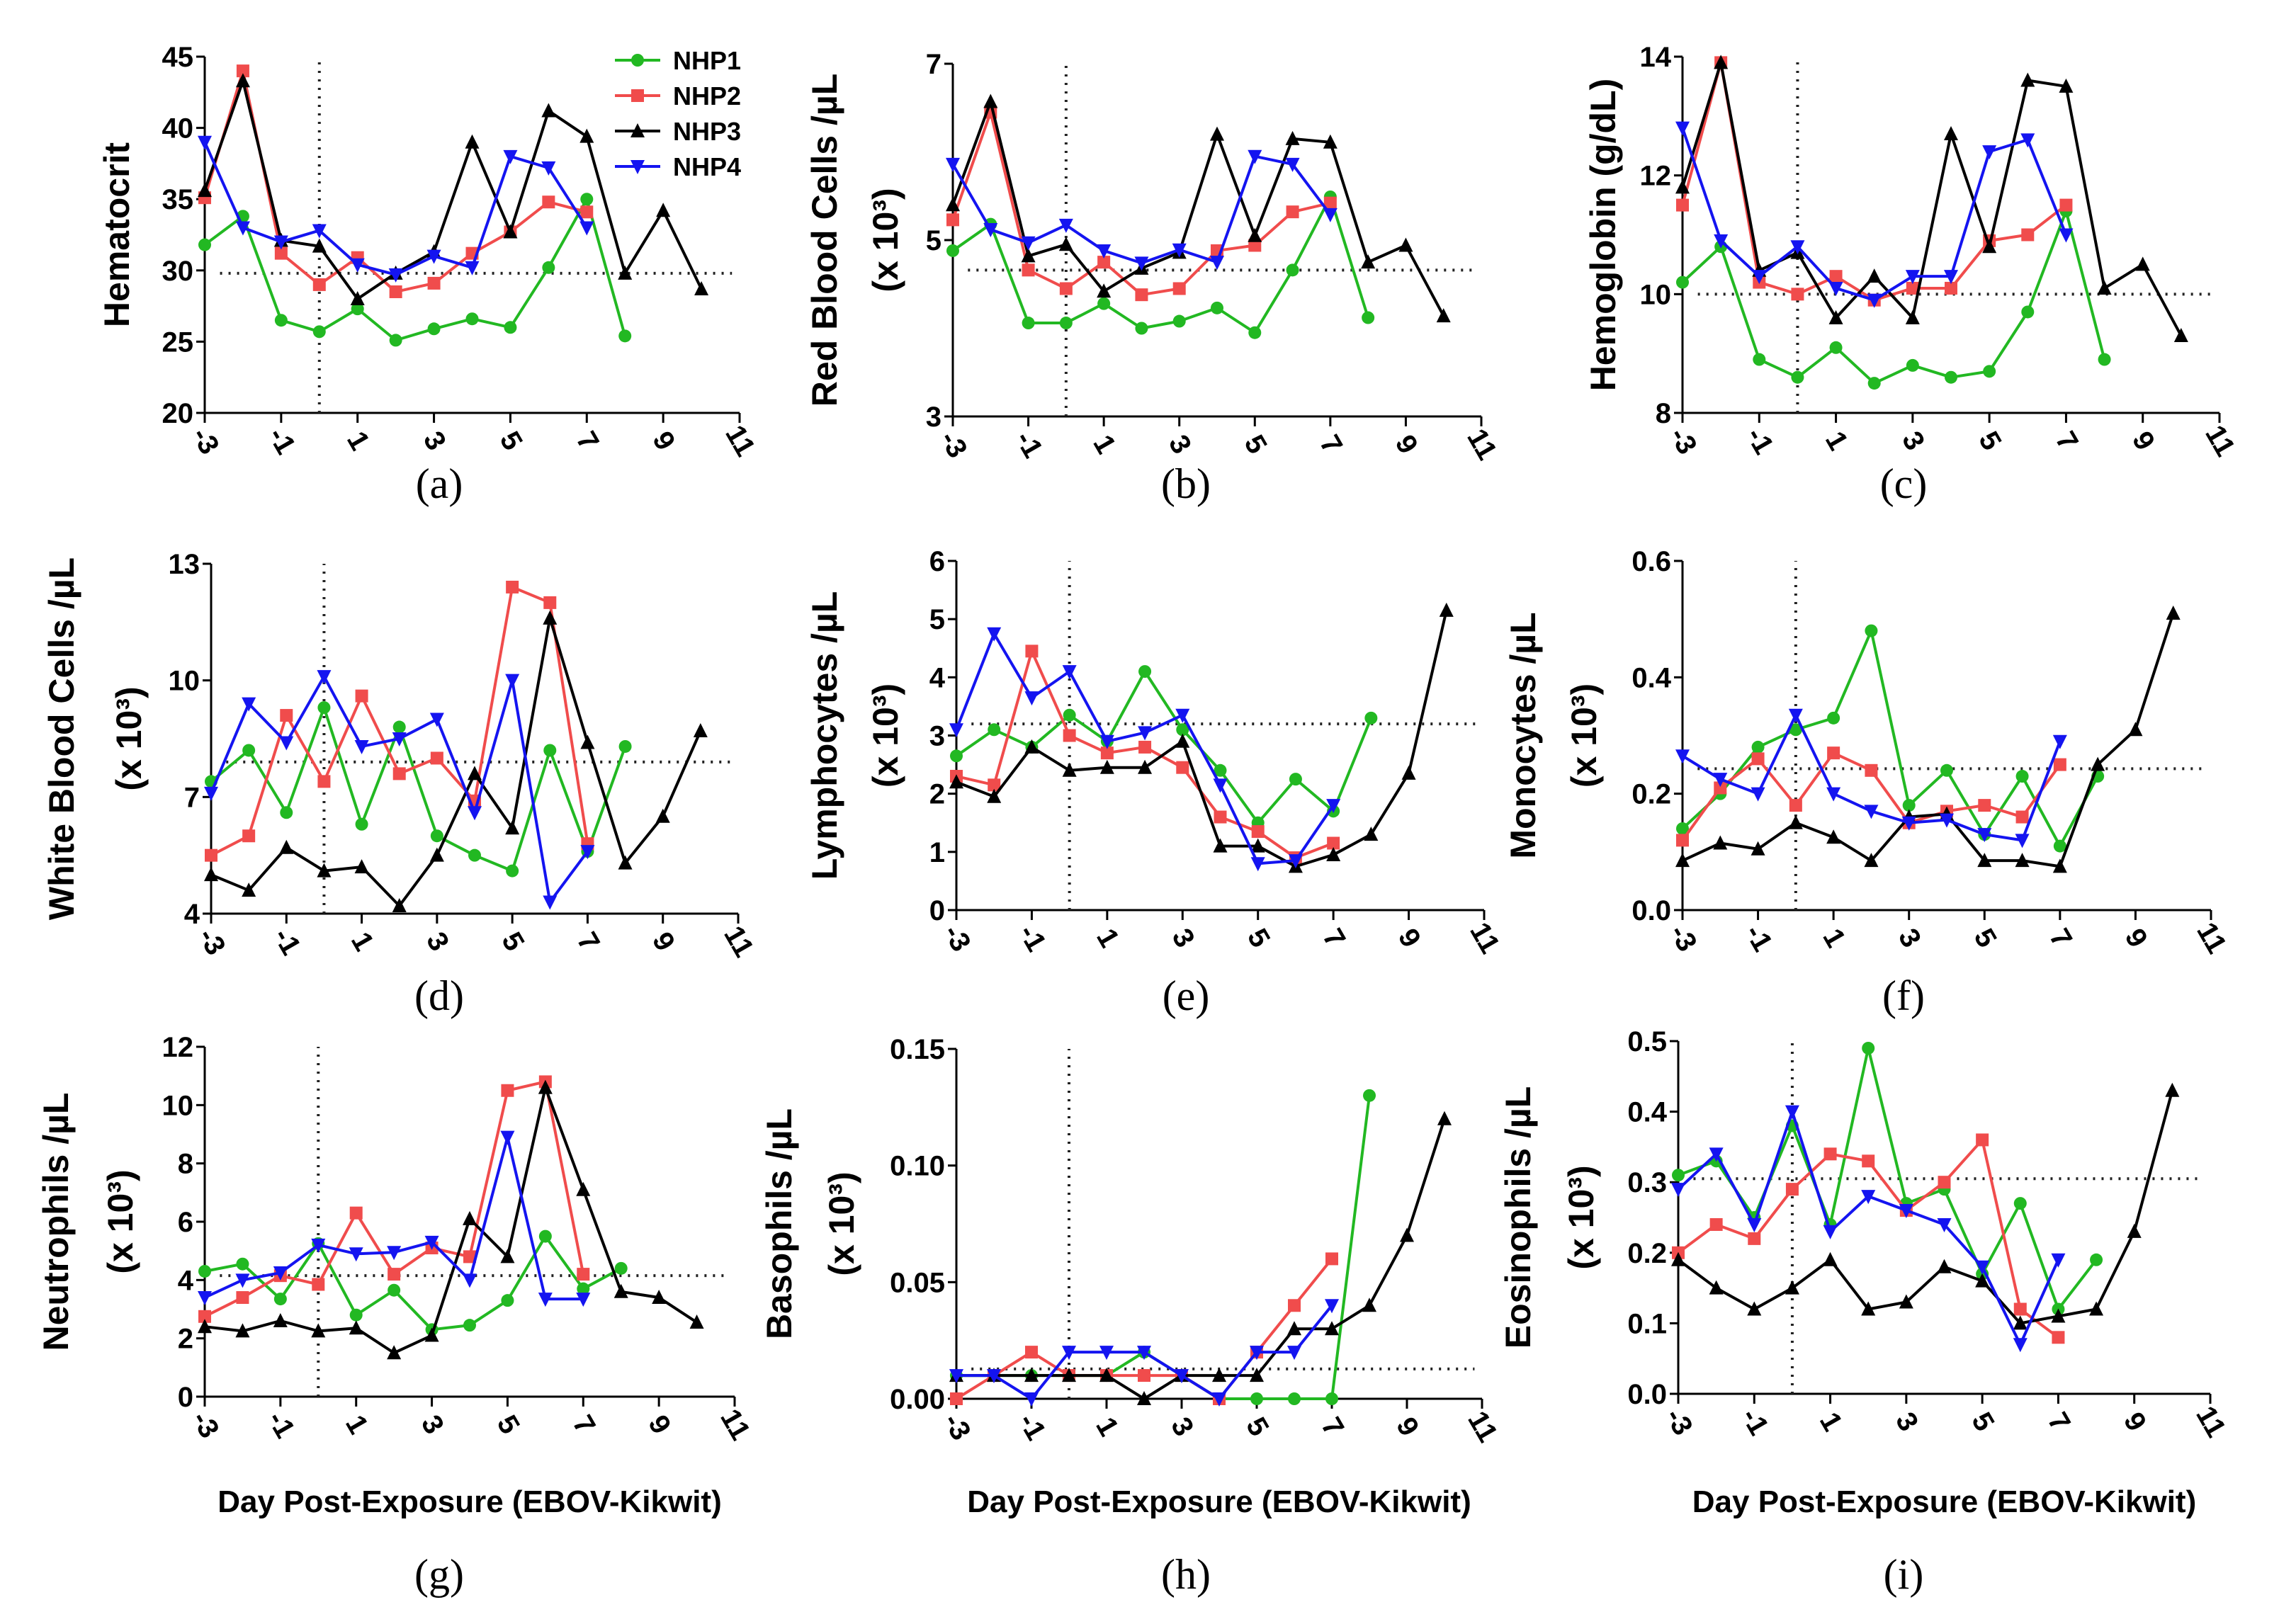 This screenshot has height=1607, width=2296. I want to click on series-nhp2, so click(1141, 204).